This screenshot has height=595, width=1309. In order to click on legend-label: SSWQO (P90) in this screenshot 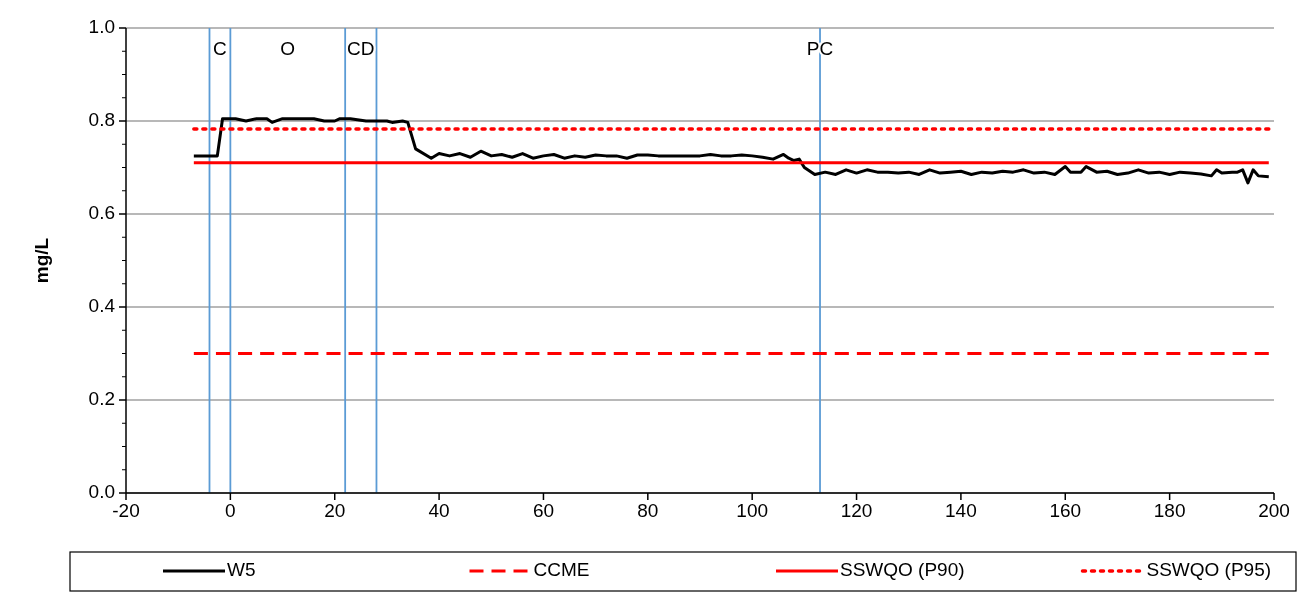, I will do `click(902, 570)`.